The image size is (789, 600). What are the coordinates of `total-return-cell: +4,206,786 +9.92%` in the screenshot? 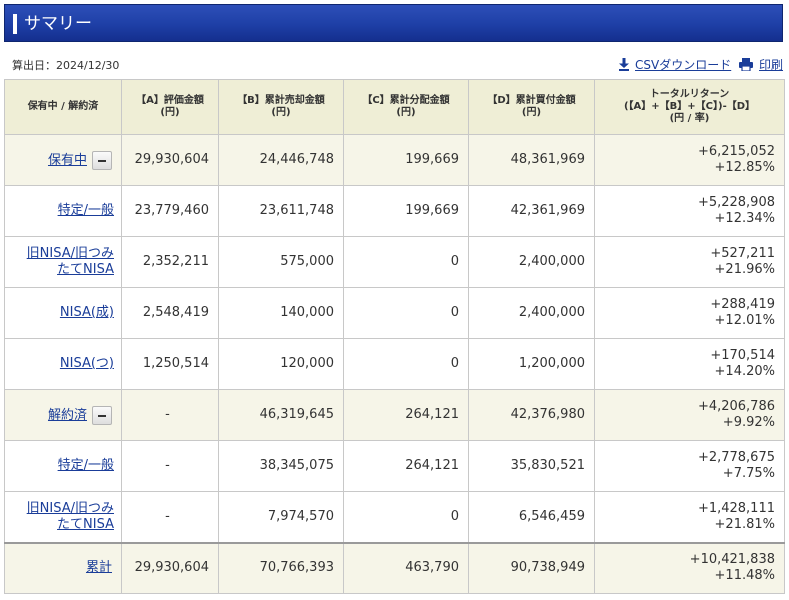 It's located at (689, 415).